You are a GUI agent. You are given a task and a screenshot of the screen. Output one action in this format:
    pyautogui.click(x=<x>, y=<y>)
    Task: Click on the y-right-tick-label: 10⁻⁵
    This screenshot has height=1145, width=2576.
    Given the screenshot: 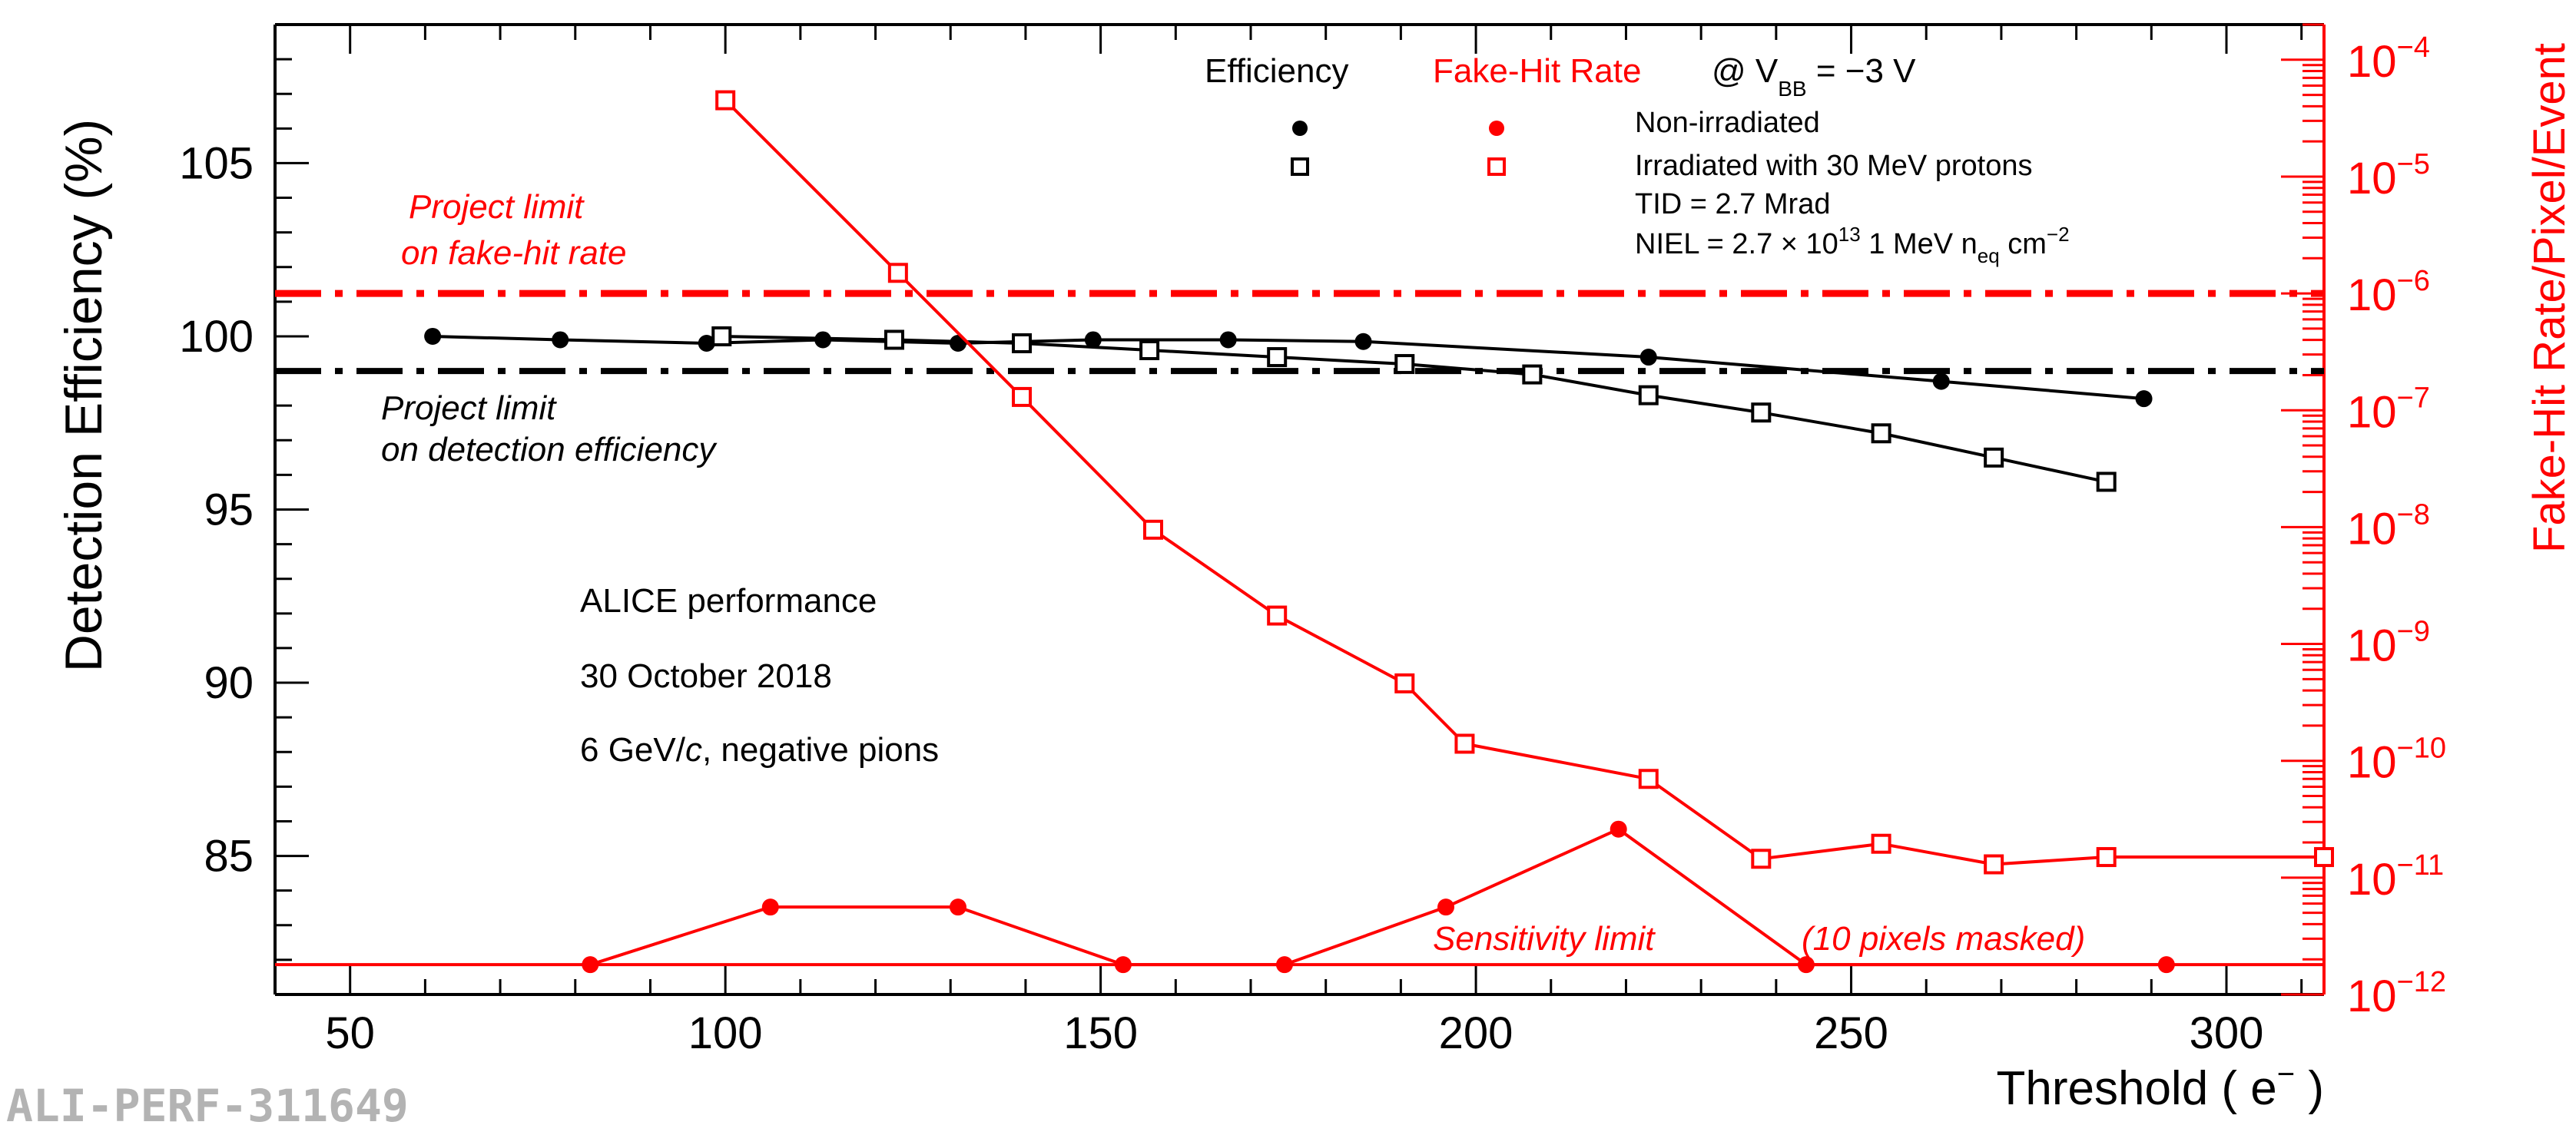 What is the action you would take?
    pyautogui.click(x=2388, y=176)
    